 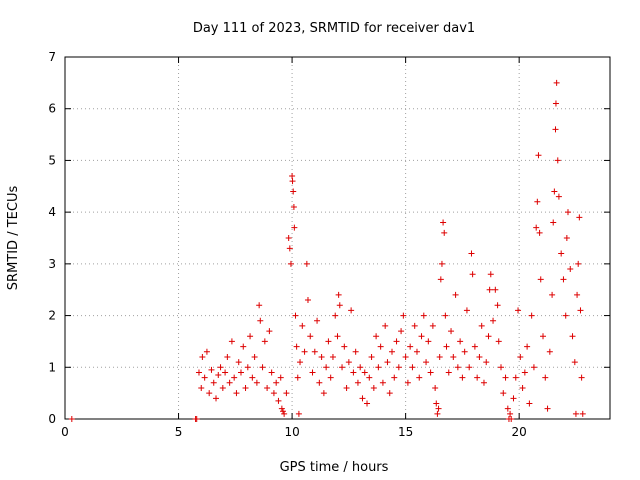 I want to click on y-tick-label: 2, so click(x=52, y=316).